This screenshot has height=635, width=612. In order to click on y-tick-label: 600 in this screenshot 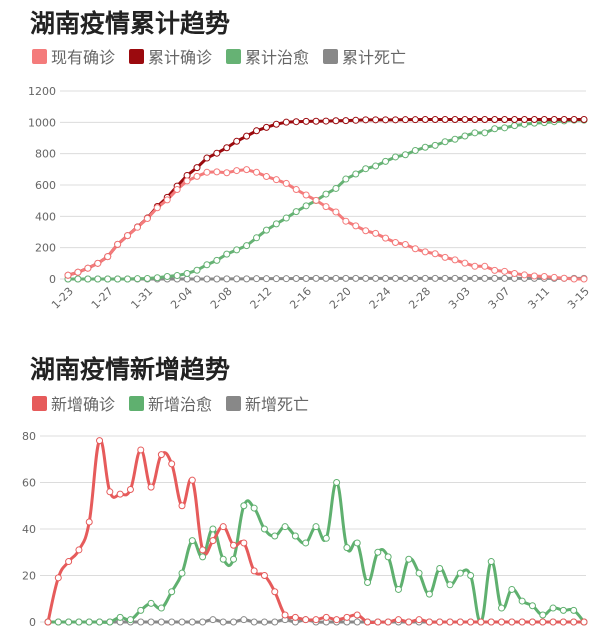, I will do `click(45, 185)`.